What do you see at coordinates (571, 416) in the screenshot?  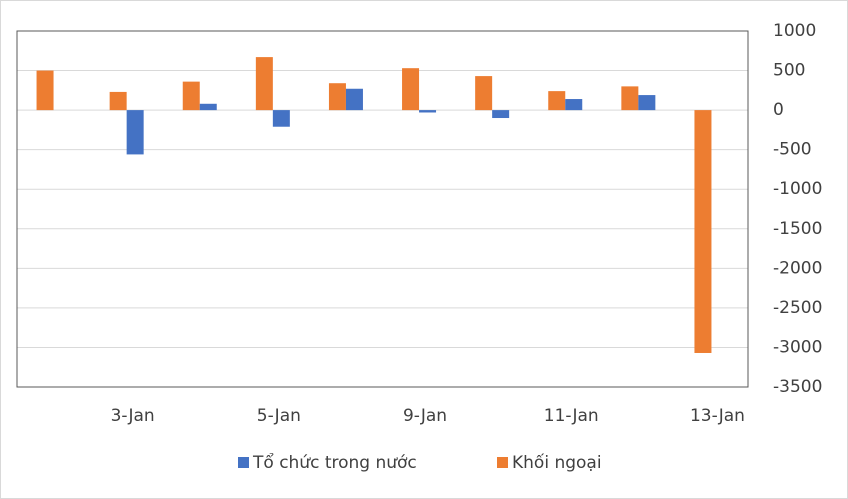 I see `x-tick-label: 11-Jan` at bounding box center [571, 416].